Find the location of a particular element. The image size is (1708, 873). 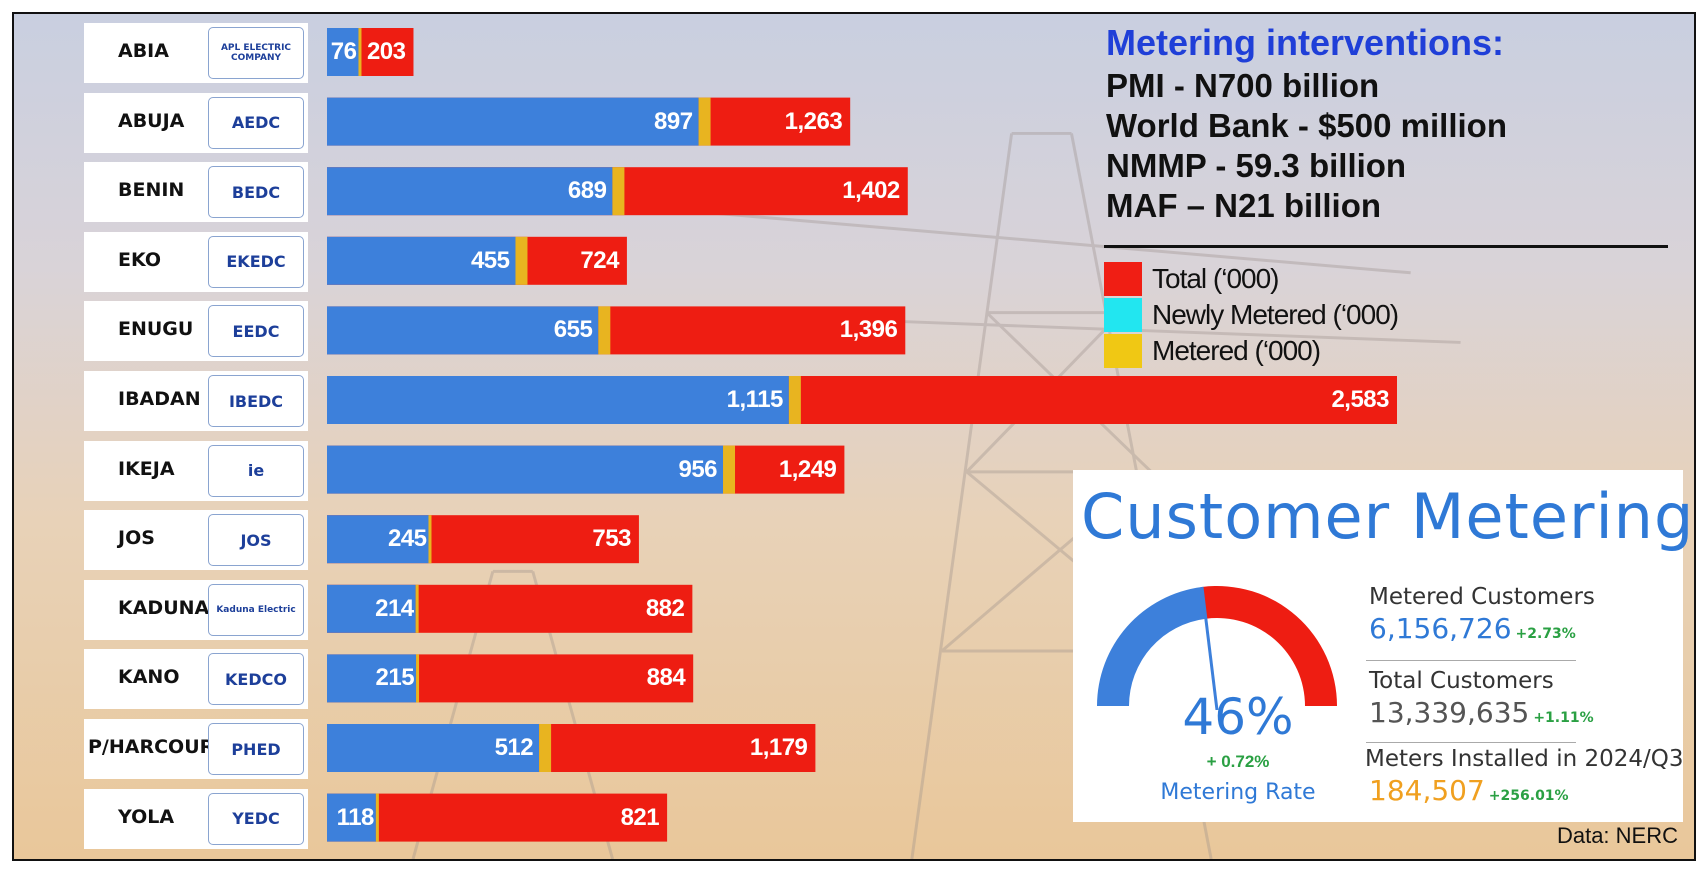

bar-value-total: 1,249 is located at coordinates (807, 469).